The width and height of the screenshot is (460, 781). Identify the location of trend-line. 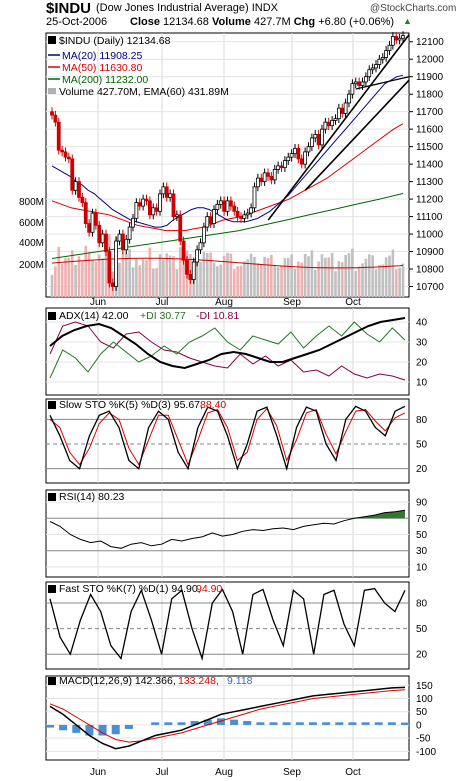
(357, 135).